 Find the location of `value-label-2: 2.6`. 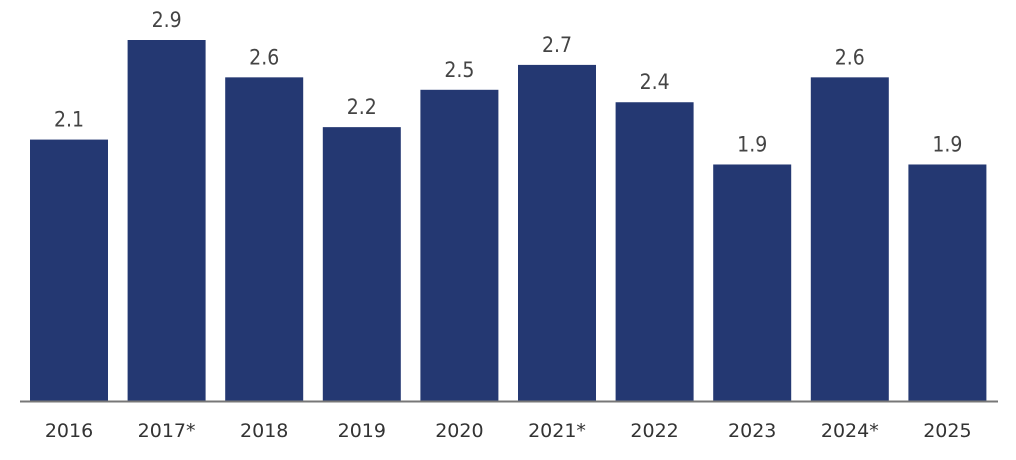

value-label-2: 2.6 is located at coordinates (264, 57).